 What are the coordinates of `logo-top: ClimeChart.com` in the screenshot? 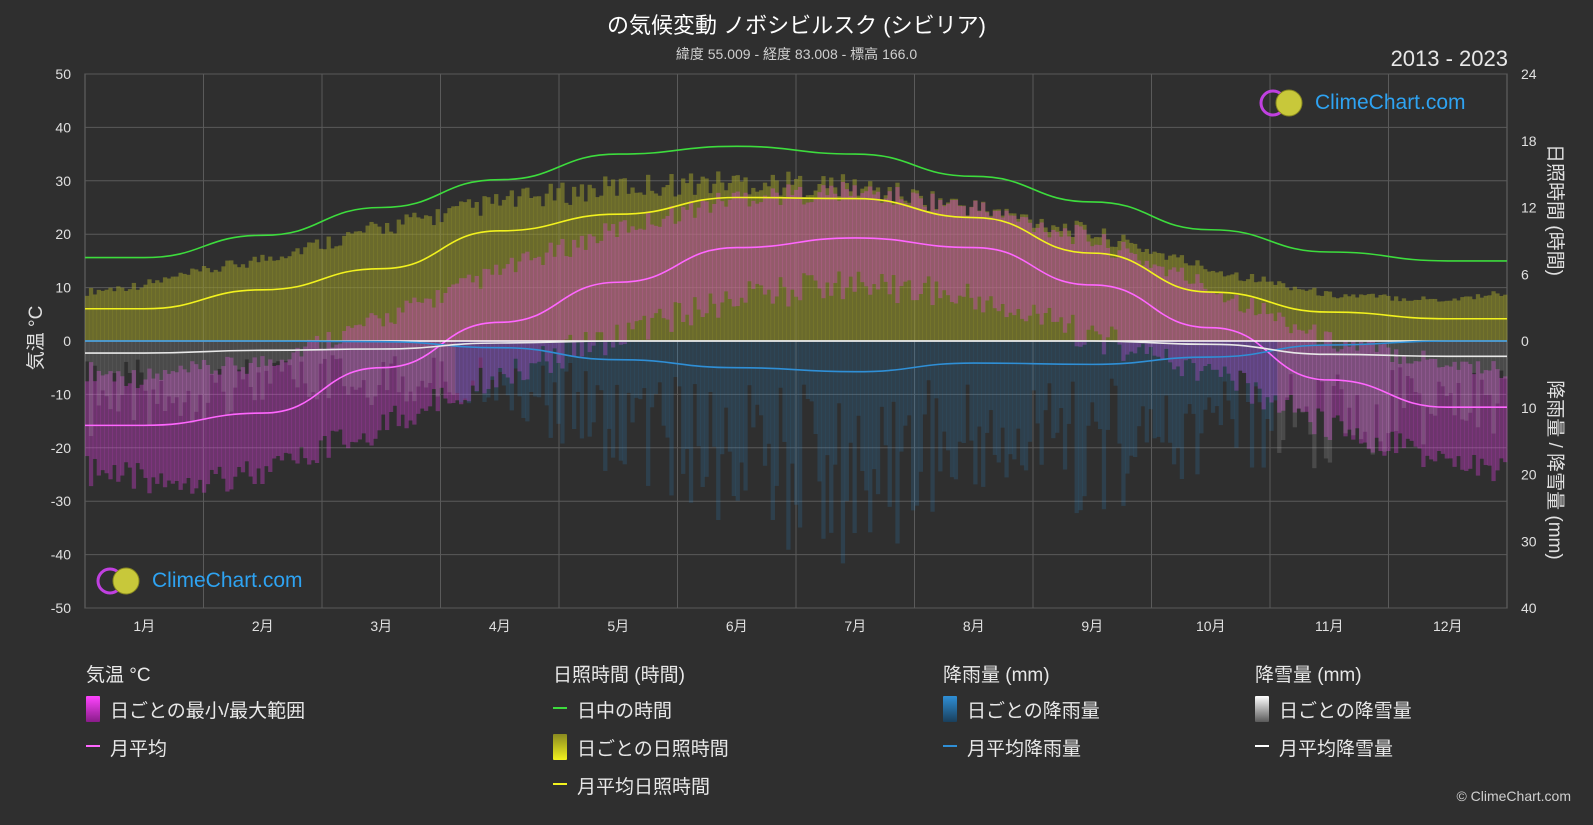 It's located at (1362, 103).